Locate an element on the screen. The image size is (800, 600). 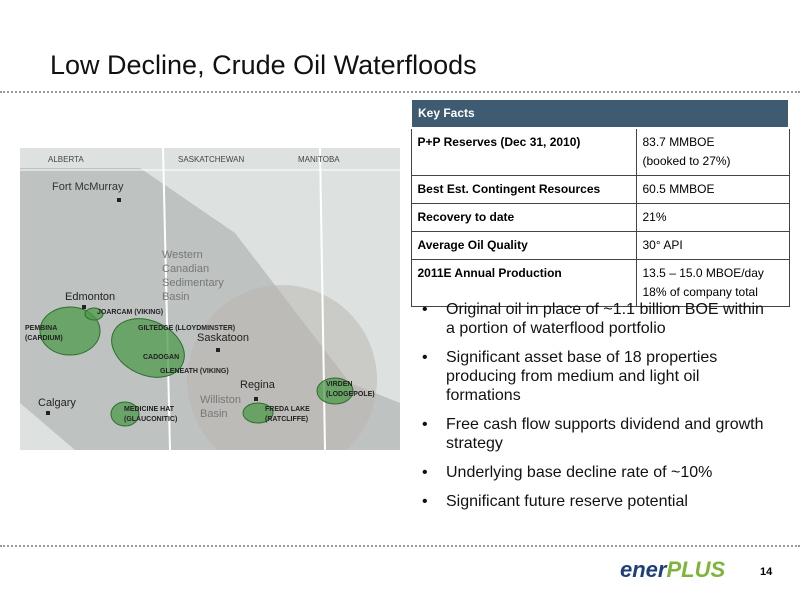
fact-value: 30° API is located at coordinates (712, 245).